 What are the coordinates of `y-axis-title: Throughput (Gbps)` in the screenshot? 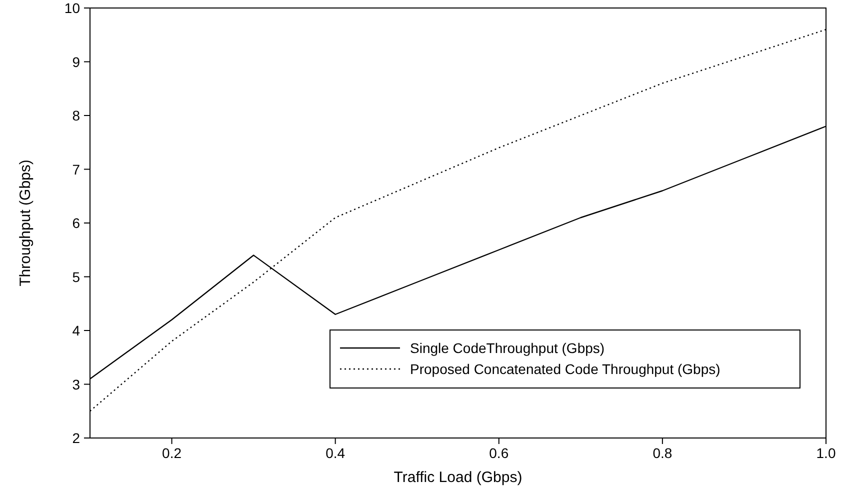 It's located at (25, 223).